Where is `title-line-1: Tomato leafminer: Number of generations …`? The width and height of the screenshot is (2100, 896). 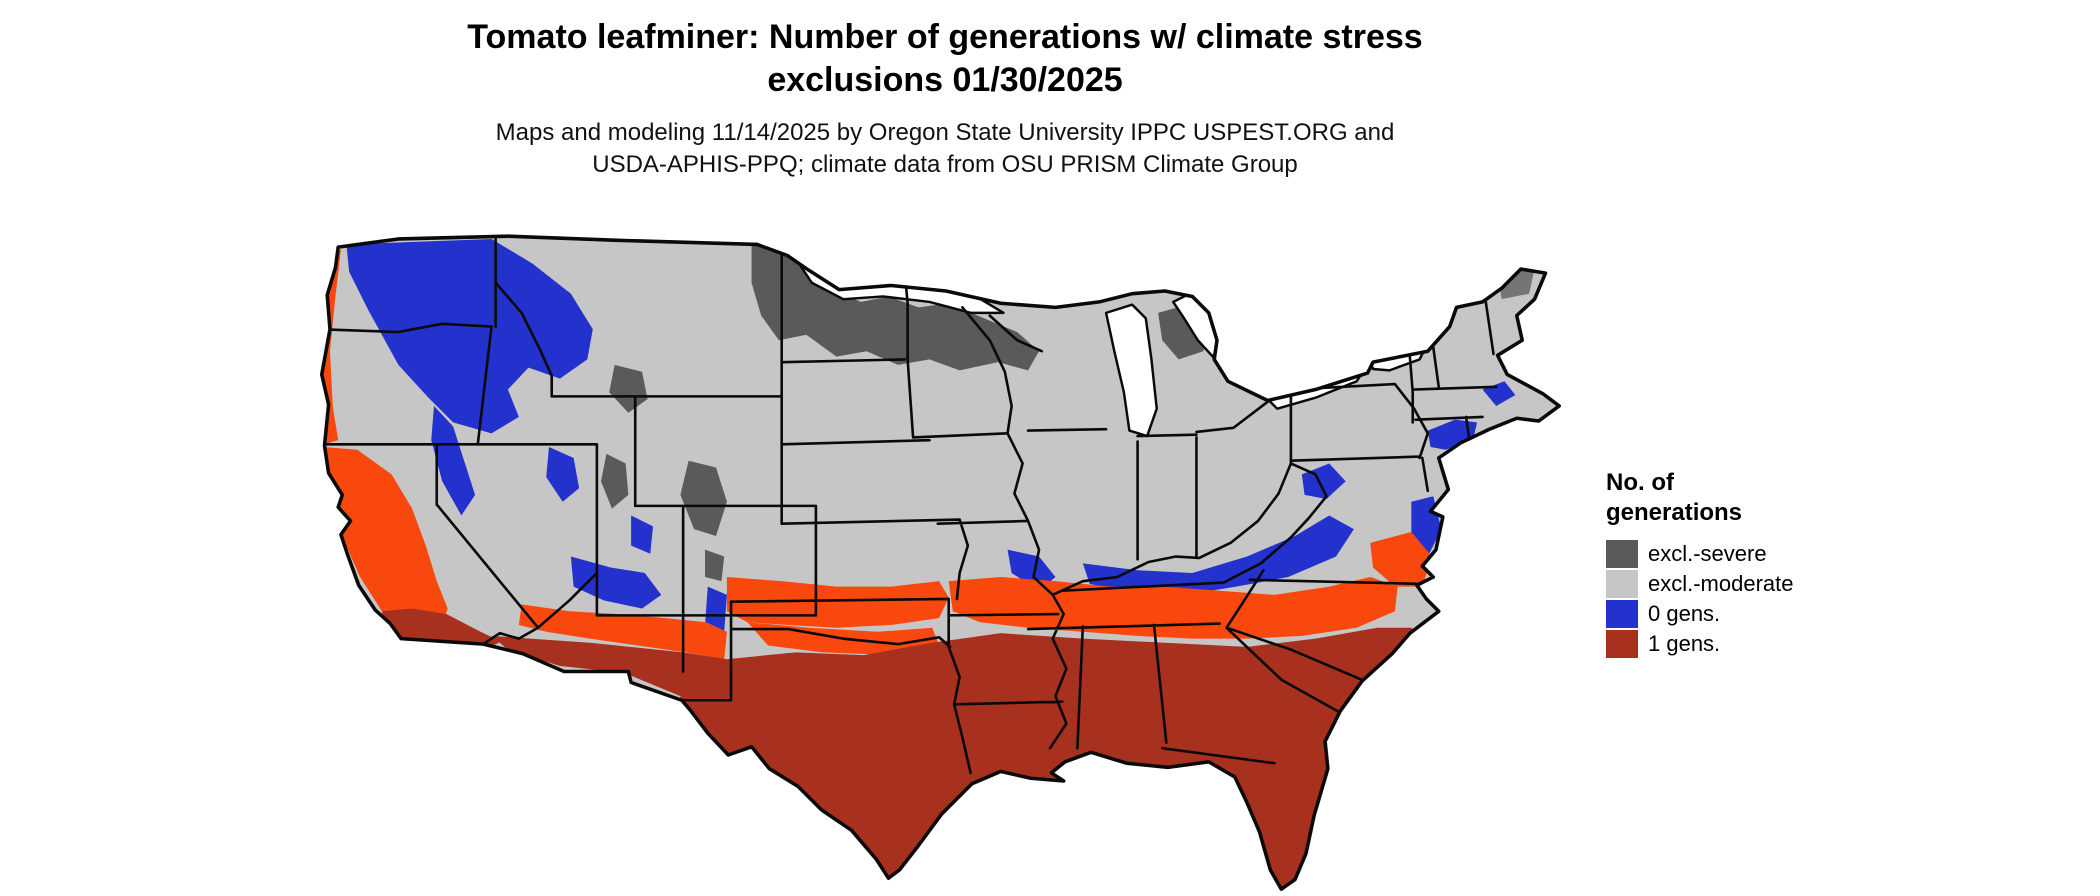 title-line-1: Tomato leafminer: Number of generations … is located at coordinates (945, 37).